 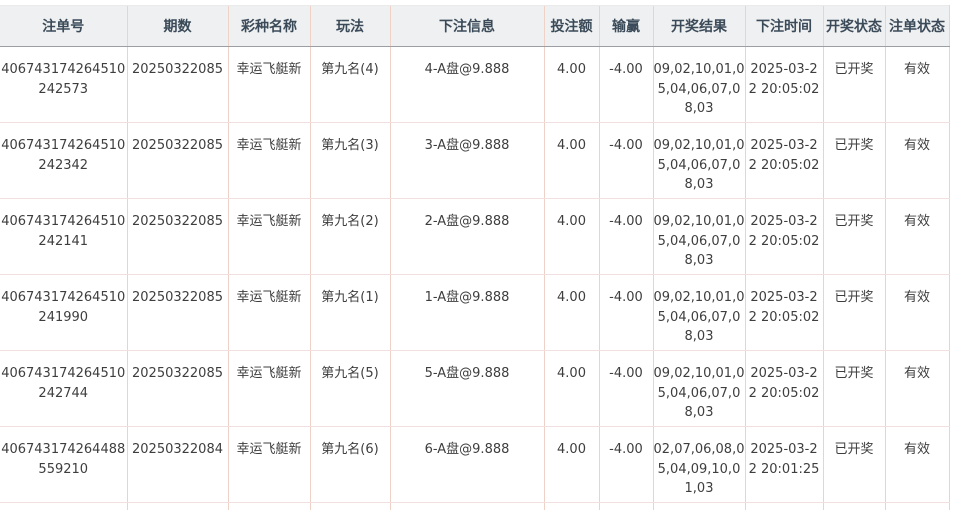 I want to click on cell-play-type: 第九名(2), so click(x=349, y=236).